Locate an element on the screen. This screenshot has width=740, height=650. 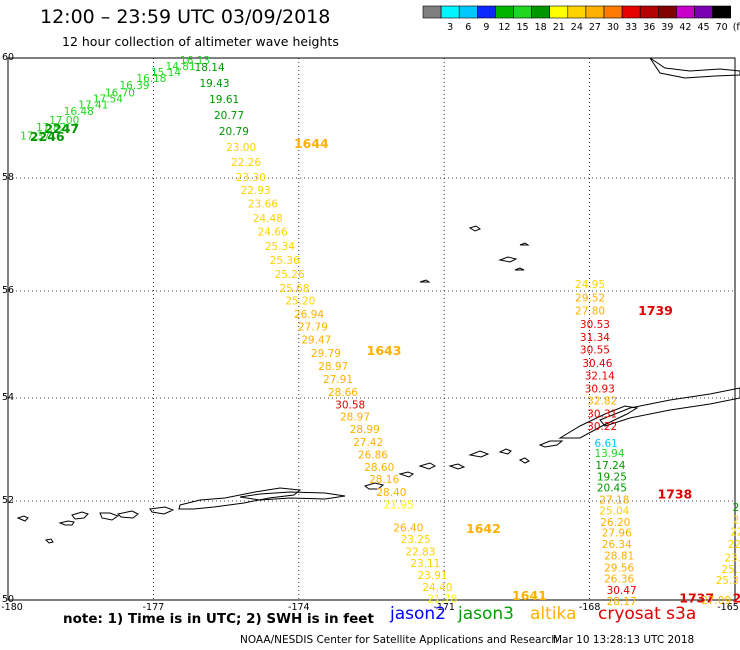
lon-tick-label: -165 is located at coordinates (728, 607).